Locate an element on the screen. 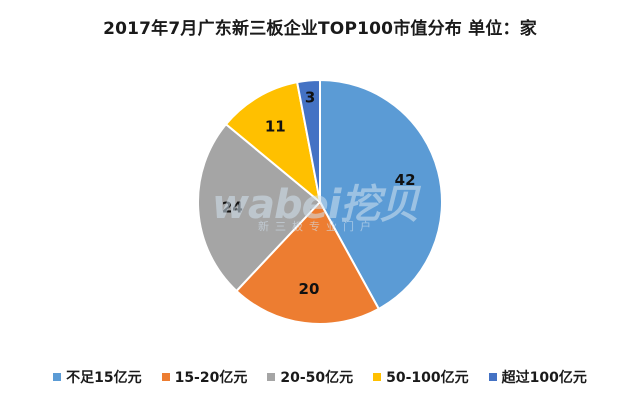  legend-label-2: 15-20亿元 is located at coordinates (211, 378).